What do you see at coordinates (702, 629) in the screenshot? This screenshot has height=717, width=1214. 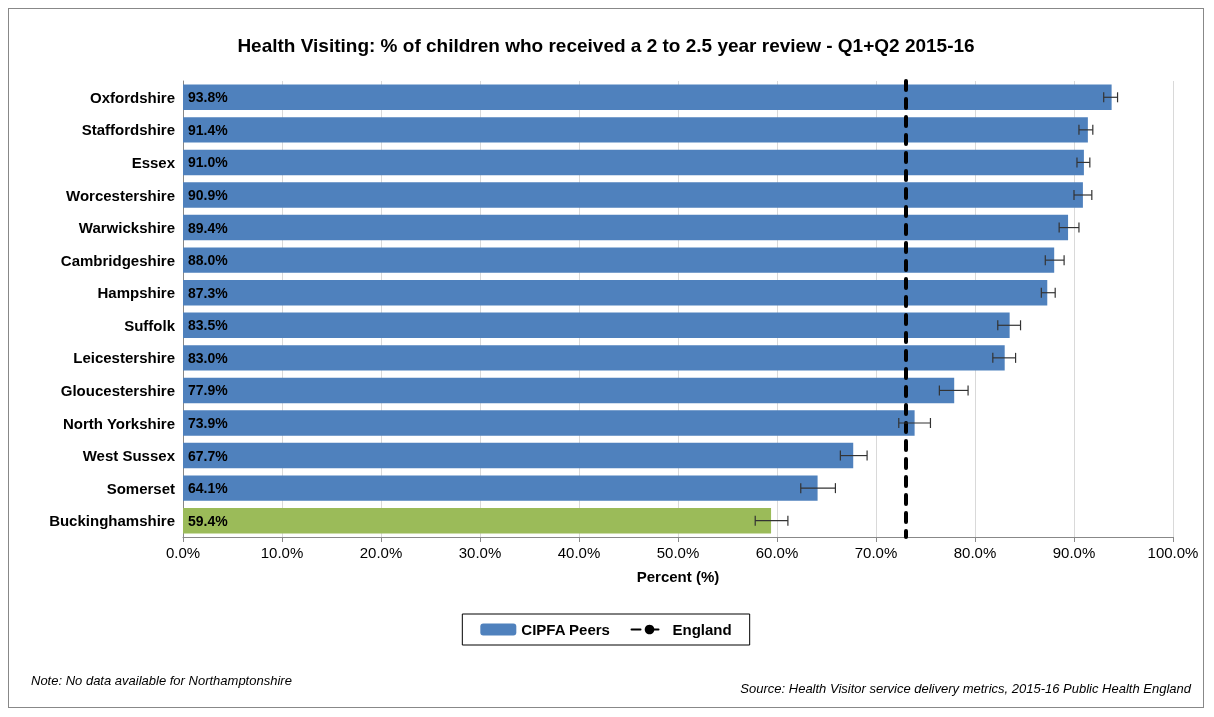 I see `legend-label: England` at bounding box center [702, 629].